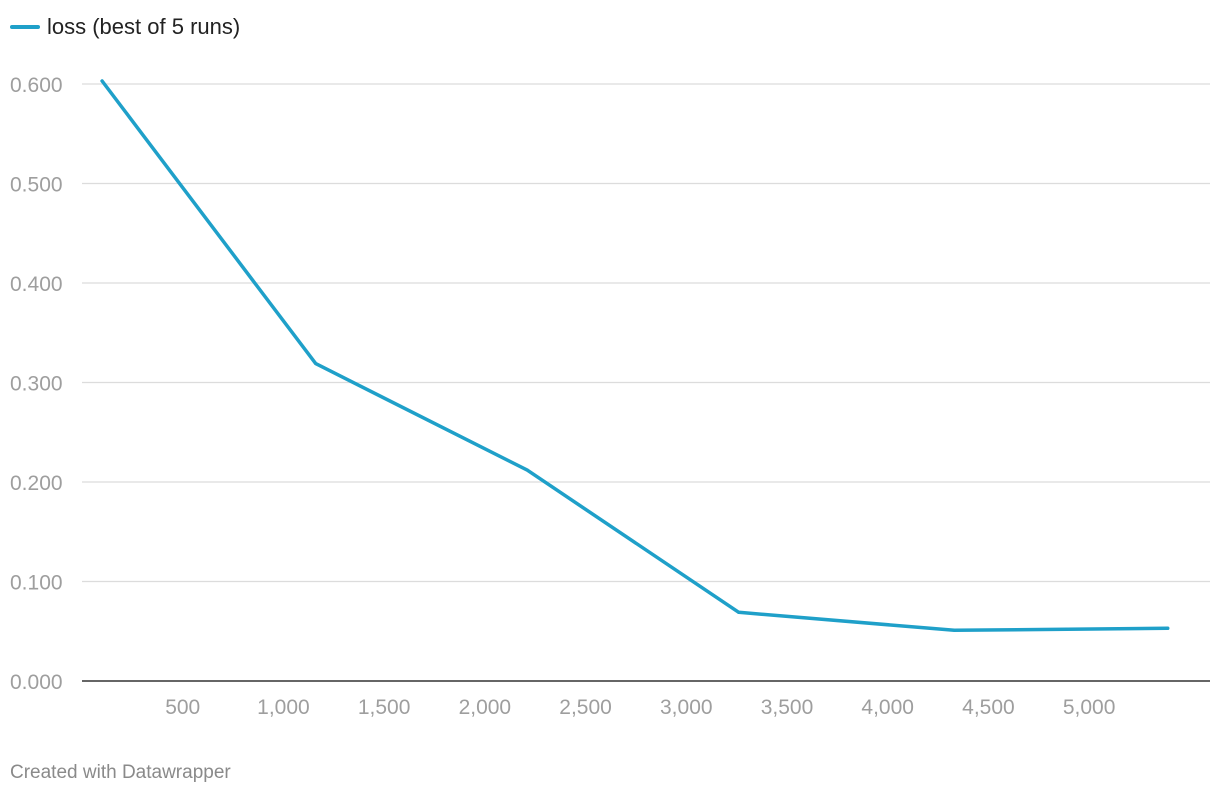 Image resolution: width=1220 pixels, height=798 pixels. What do you see at coordinates (36, 483) in the screenshot?
I see `y-tick-label: 0.200` at bounding box center [36, 483].